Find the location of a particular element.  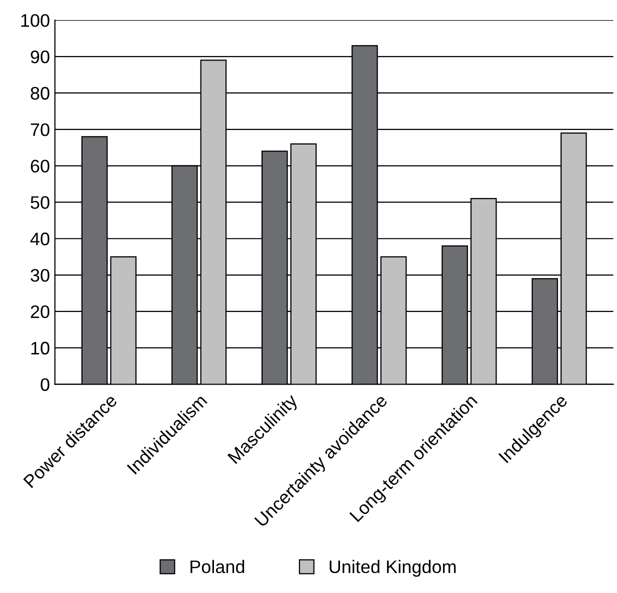

y-tick-label: 90 is located at coordinates (40, 57).